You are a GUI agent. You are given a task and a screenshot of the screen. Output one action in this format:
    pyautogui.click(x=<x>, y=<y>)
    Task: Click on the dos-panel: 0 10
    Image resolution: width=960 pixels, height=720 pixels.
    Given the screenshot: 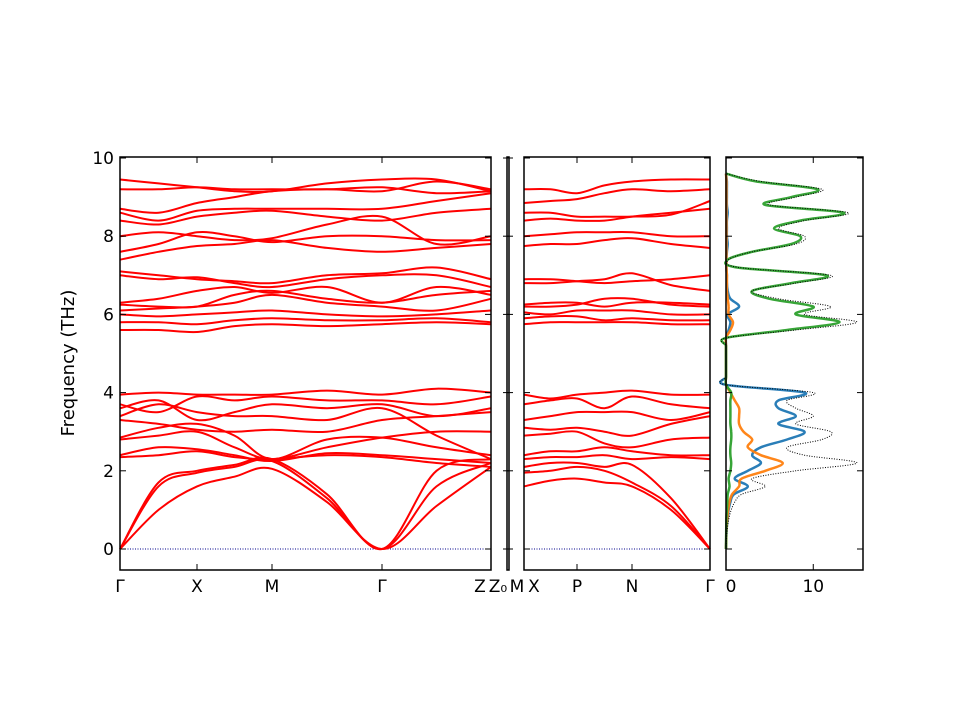 What is the action you would take?
    pyautogui.click(x=791, y=376)
    